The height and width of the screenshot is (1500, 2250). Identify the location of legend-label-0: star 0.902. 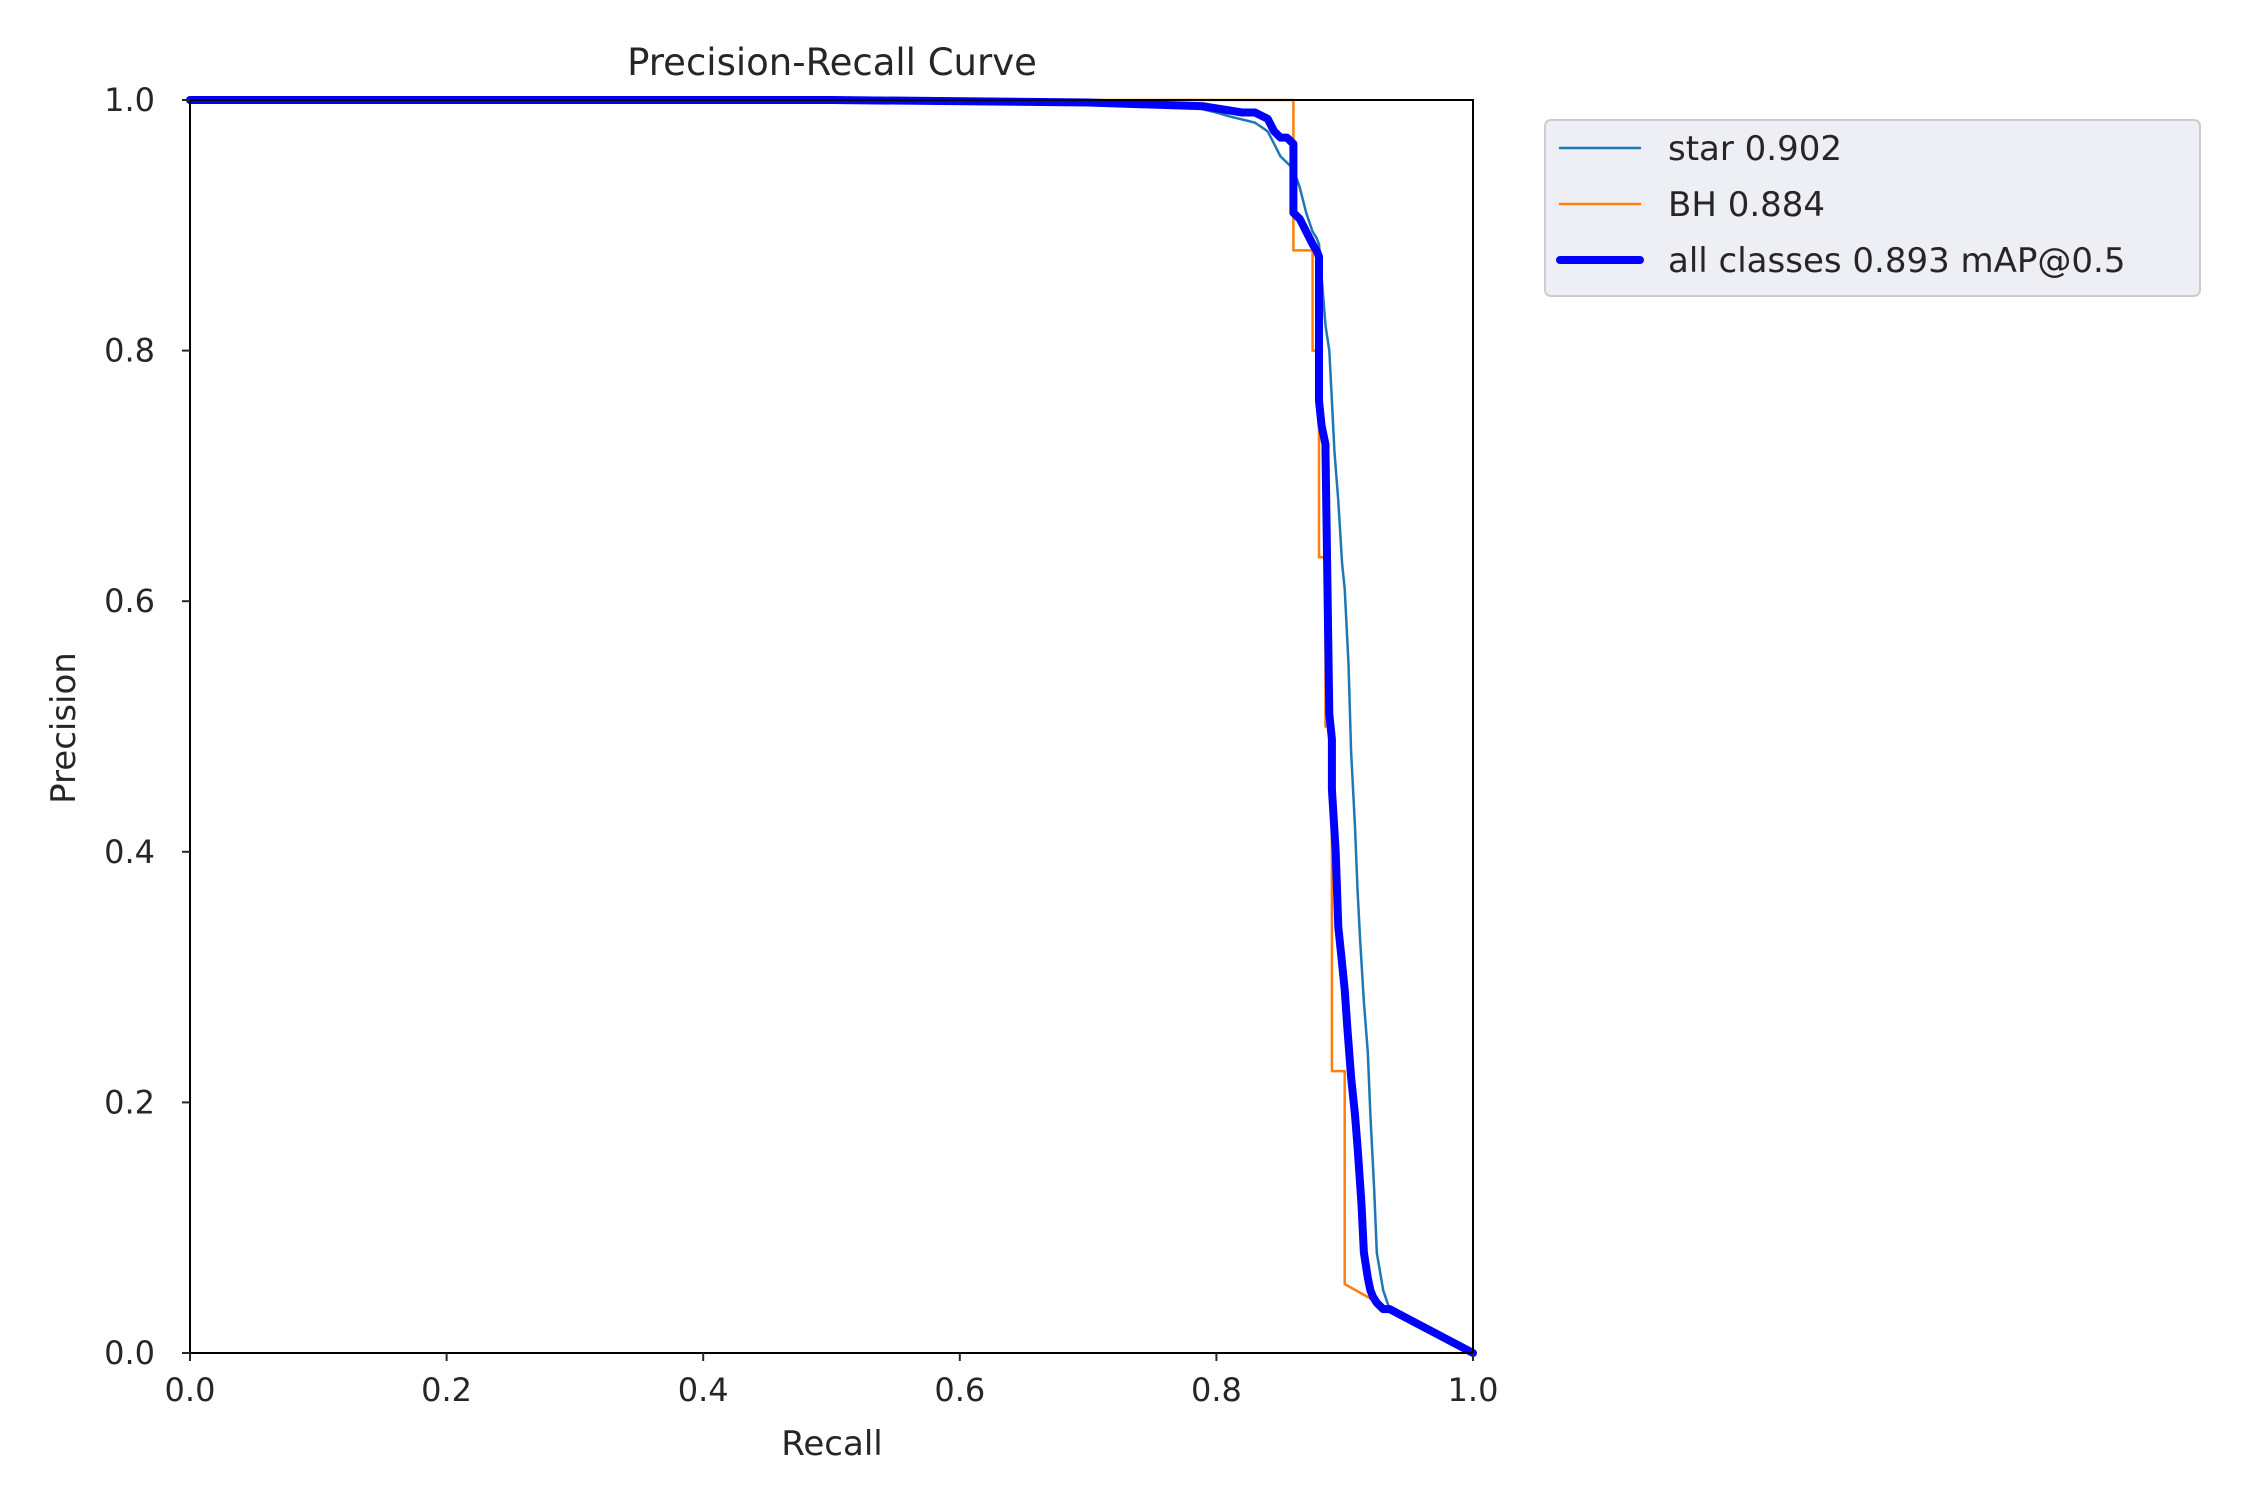
(1755, 149).